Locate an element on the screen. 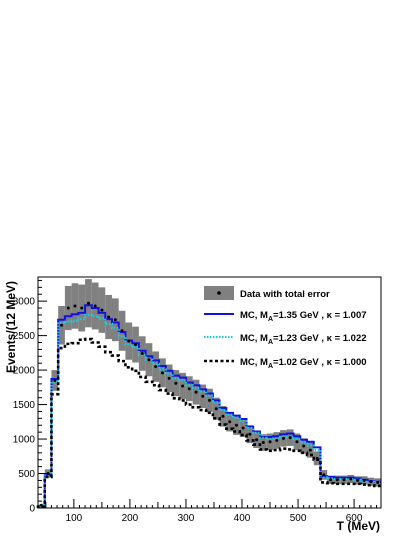 This screenshot has width=415, height=537. x-tick-label: 200 is located at coordinates (130, 518).